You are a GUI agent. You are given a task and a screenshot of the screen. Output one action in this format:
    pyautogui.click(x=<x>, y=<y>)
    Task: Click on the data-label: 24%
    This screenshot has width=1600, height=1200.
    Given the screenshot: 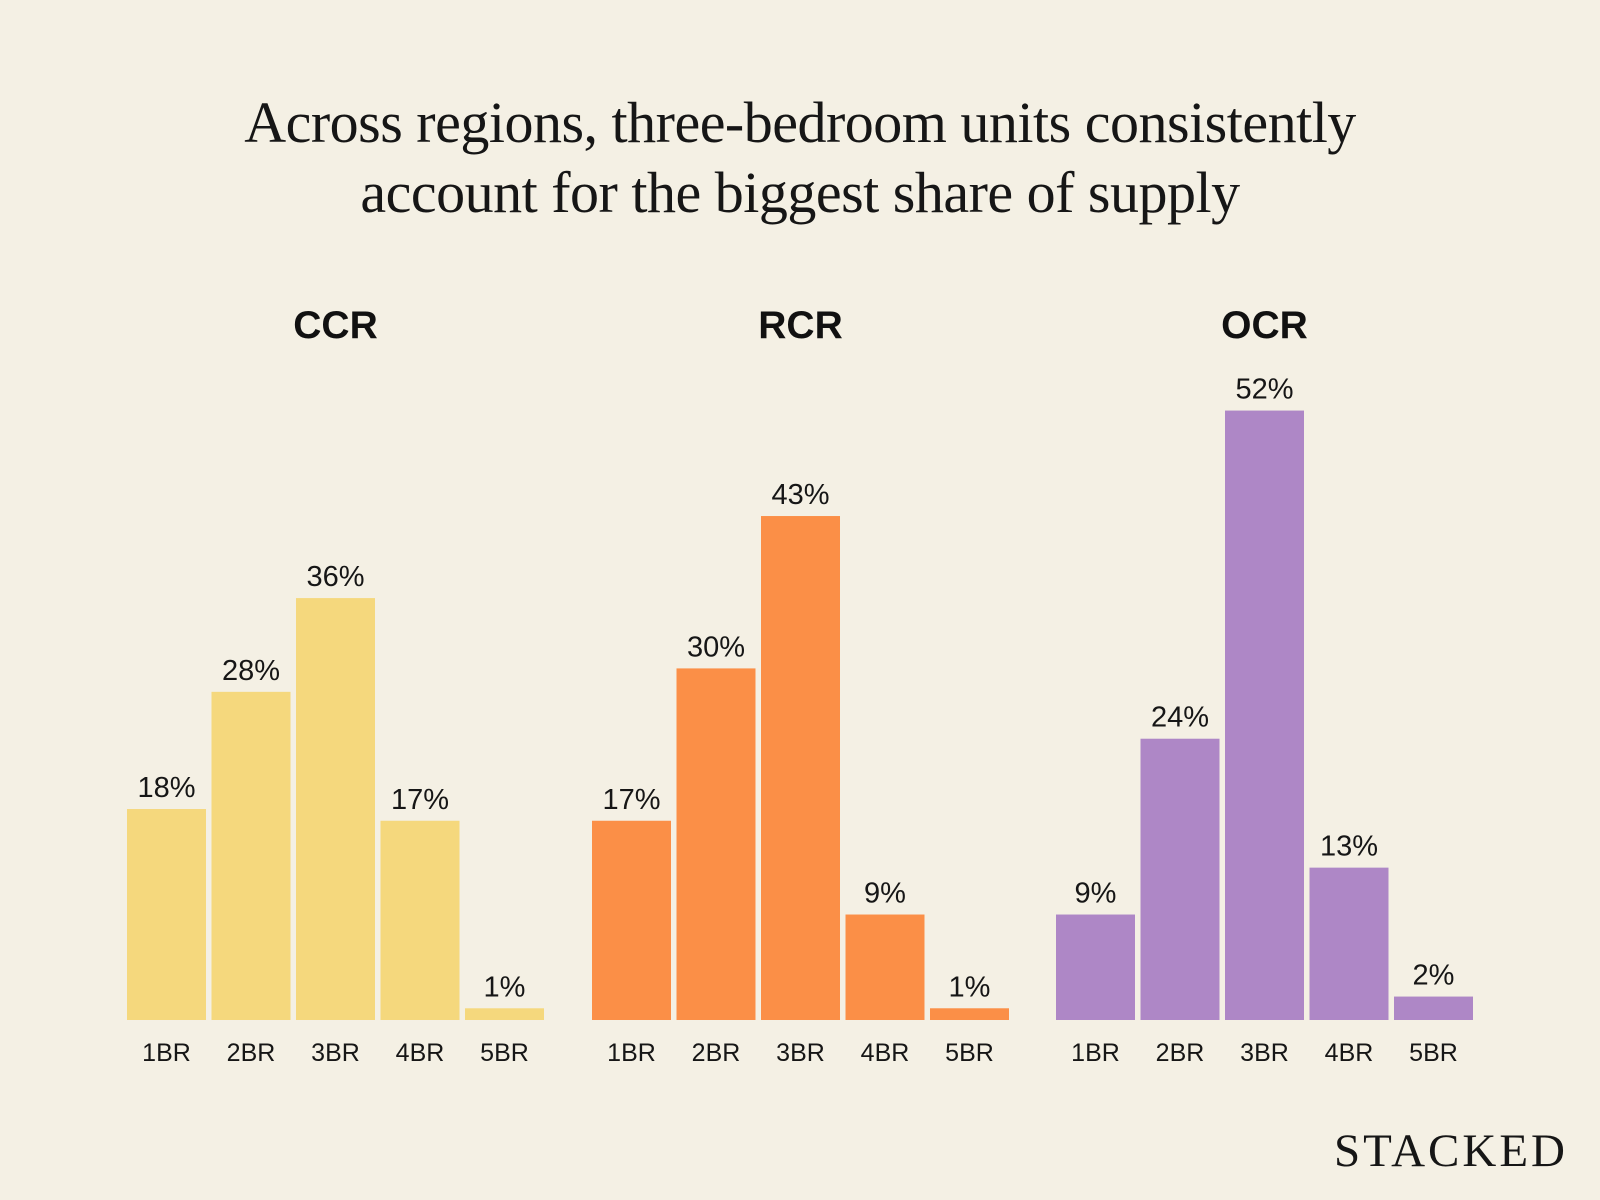 What is the action you would take?
    pyautogui.click(x=1180, y=718)
    